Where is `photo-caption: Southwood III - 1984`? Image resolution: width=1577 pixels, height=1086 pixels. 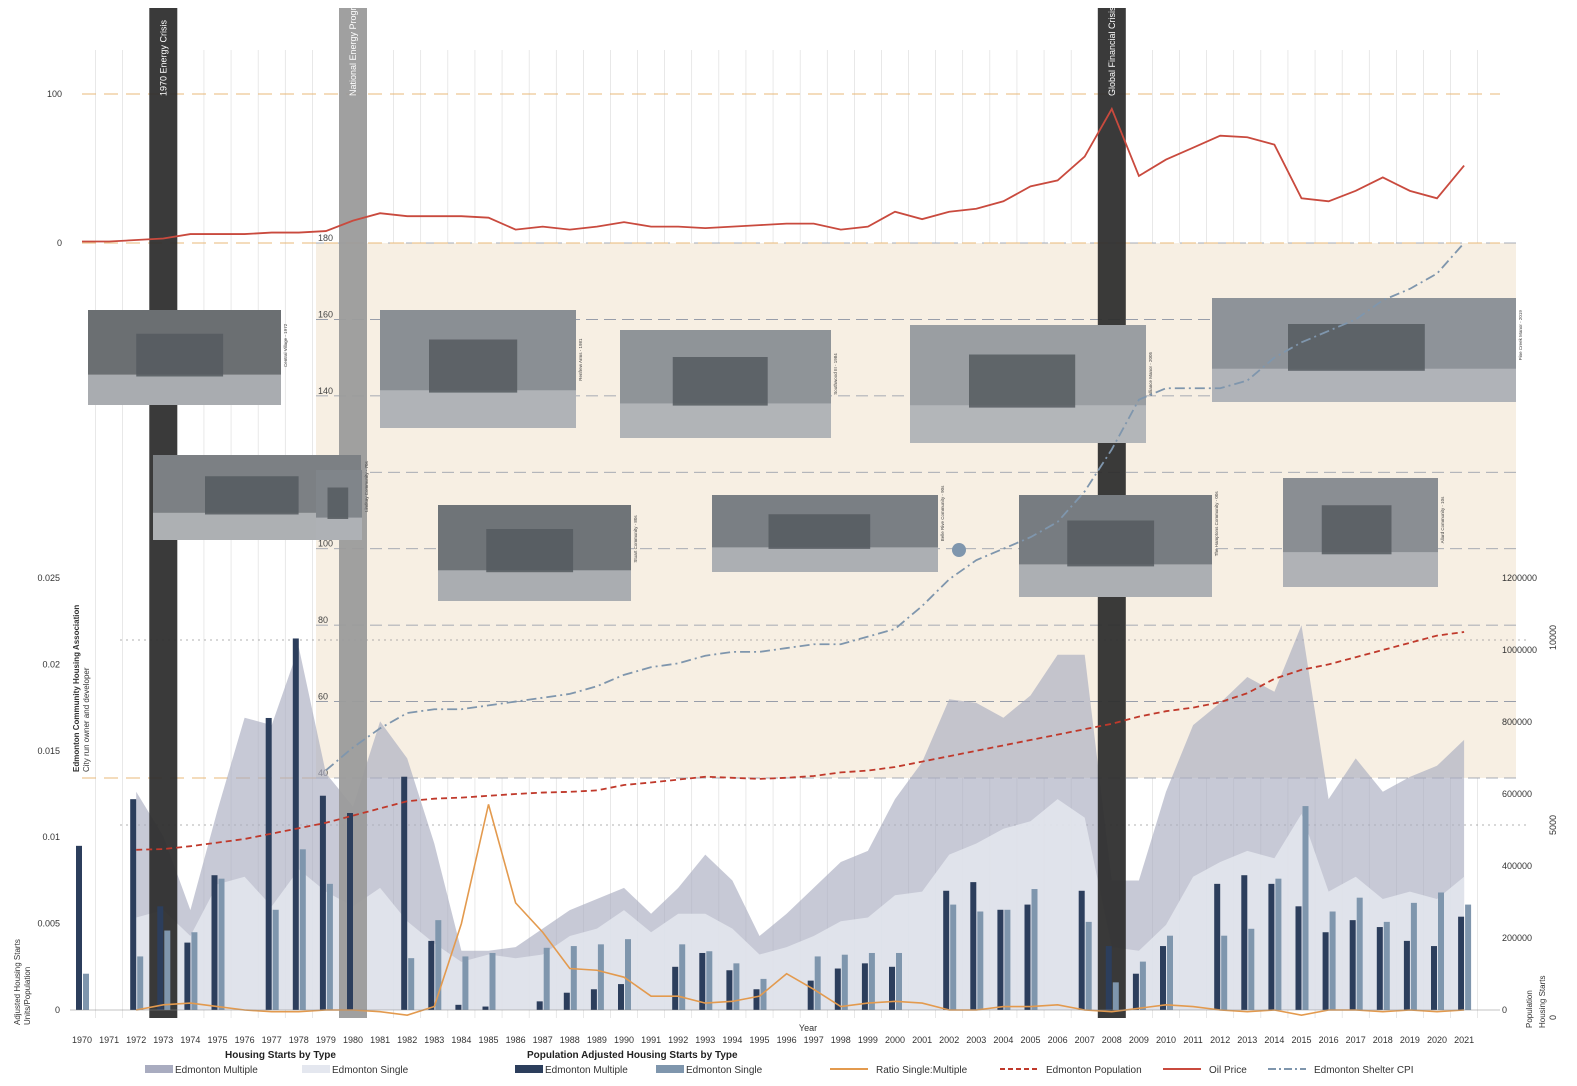 photo-caption: Southwood III - 1984 is located at coordinates (835, 374).